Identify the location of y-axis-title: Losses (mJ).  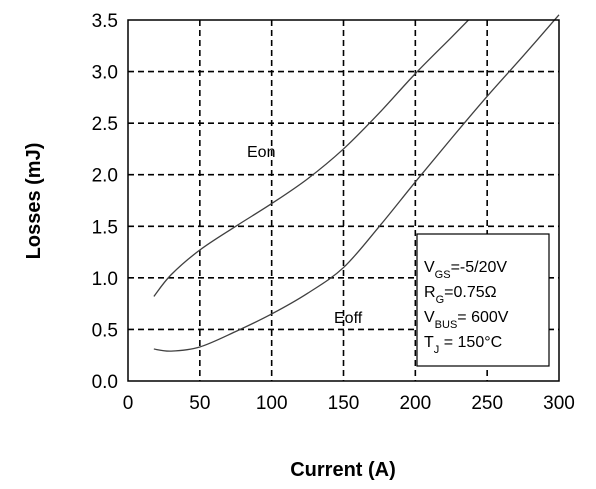
(34, 201).